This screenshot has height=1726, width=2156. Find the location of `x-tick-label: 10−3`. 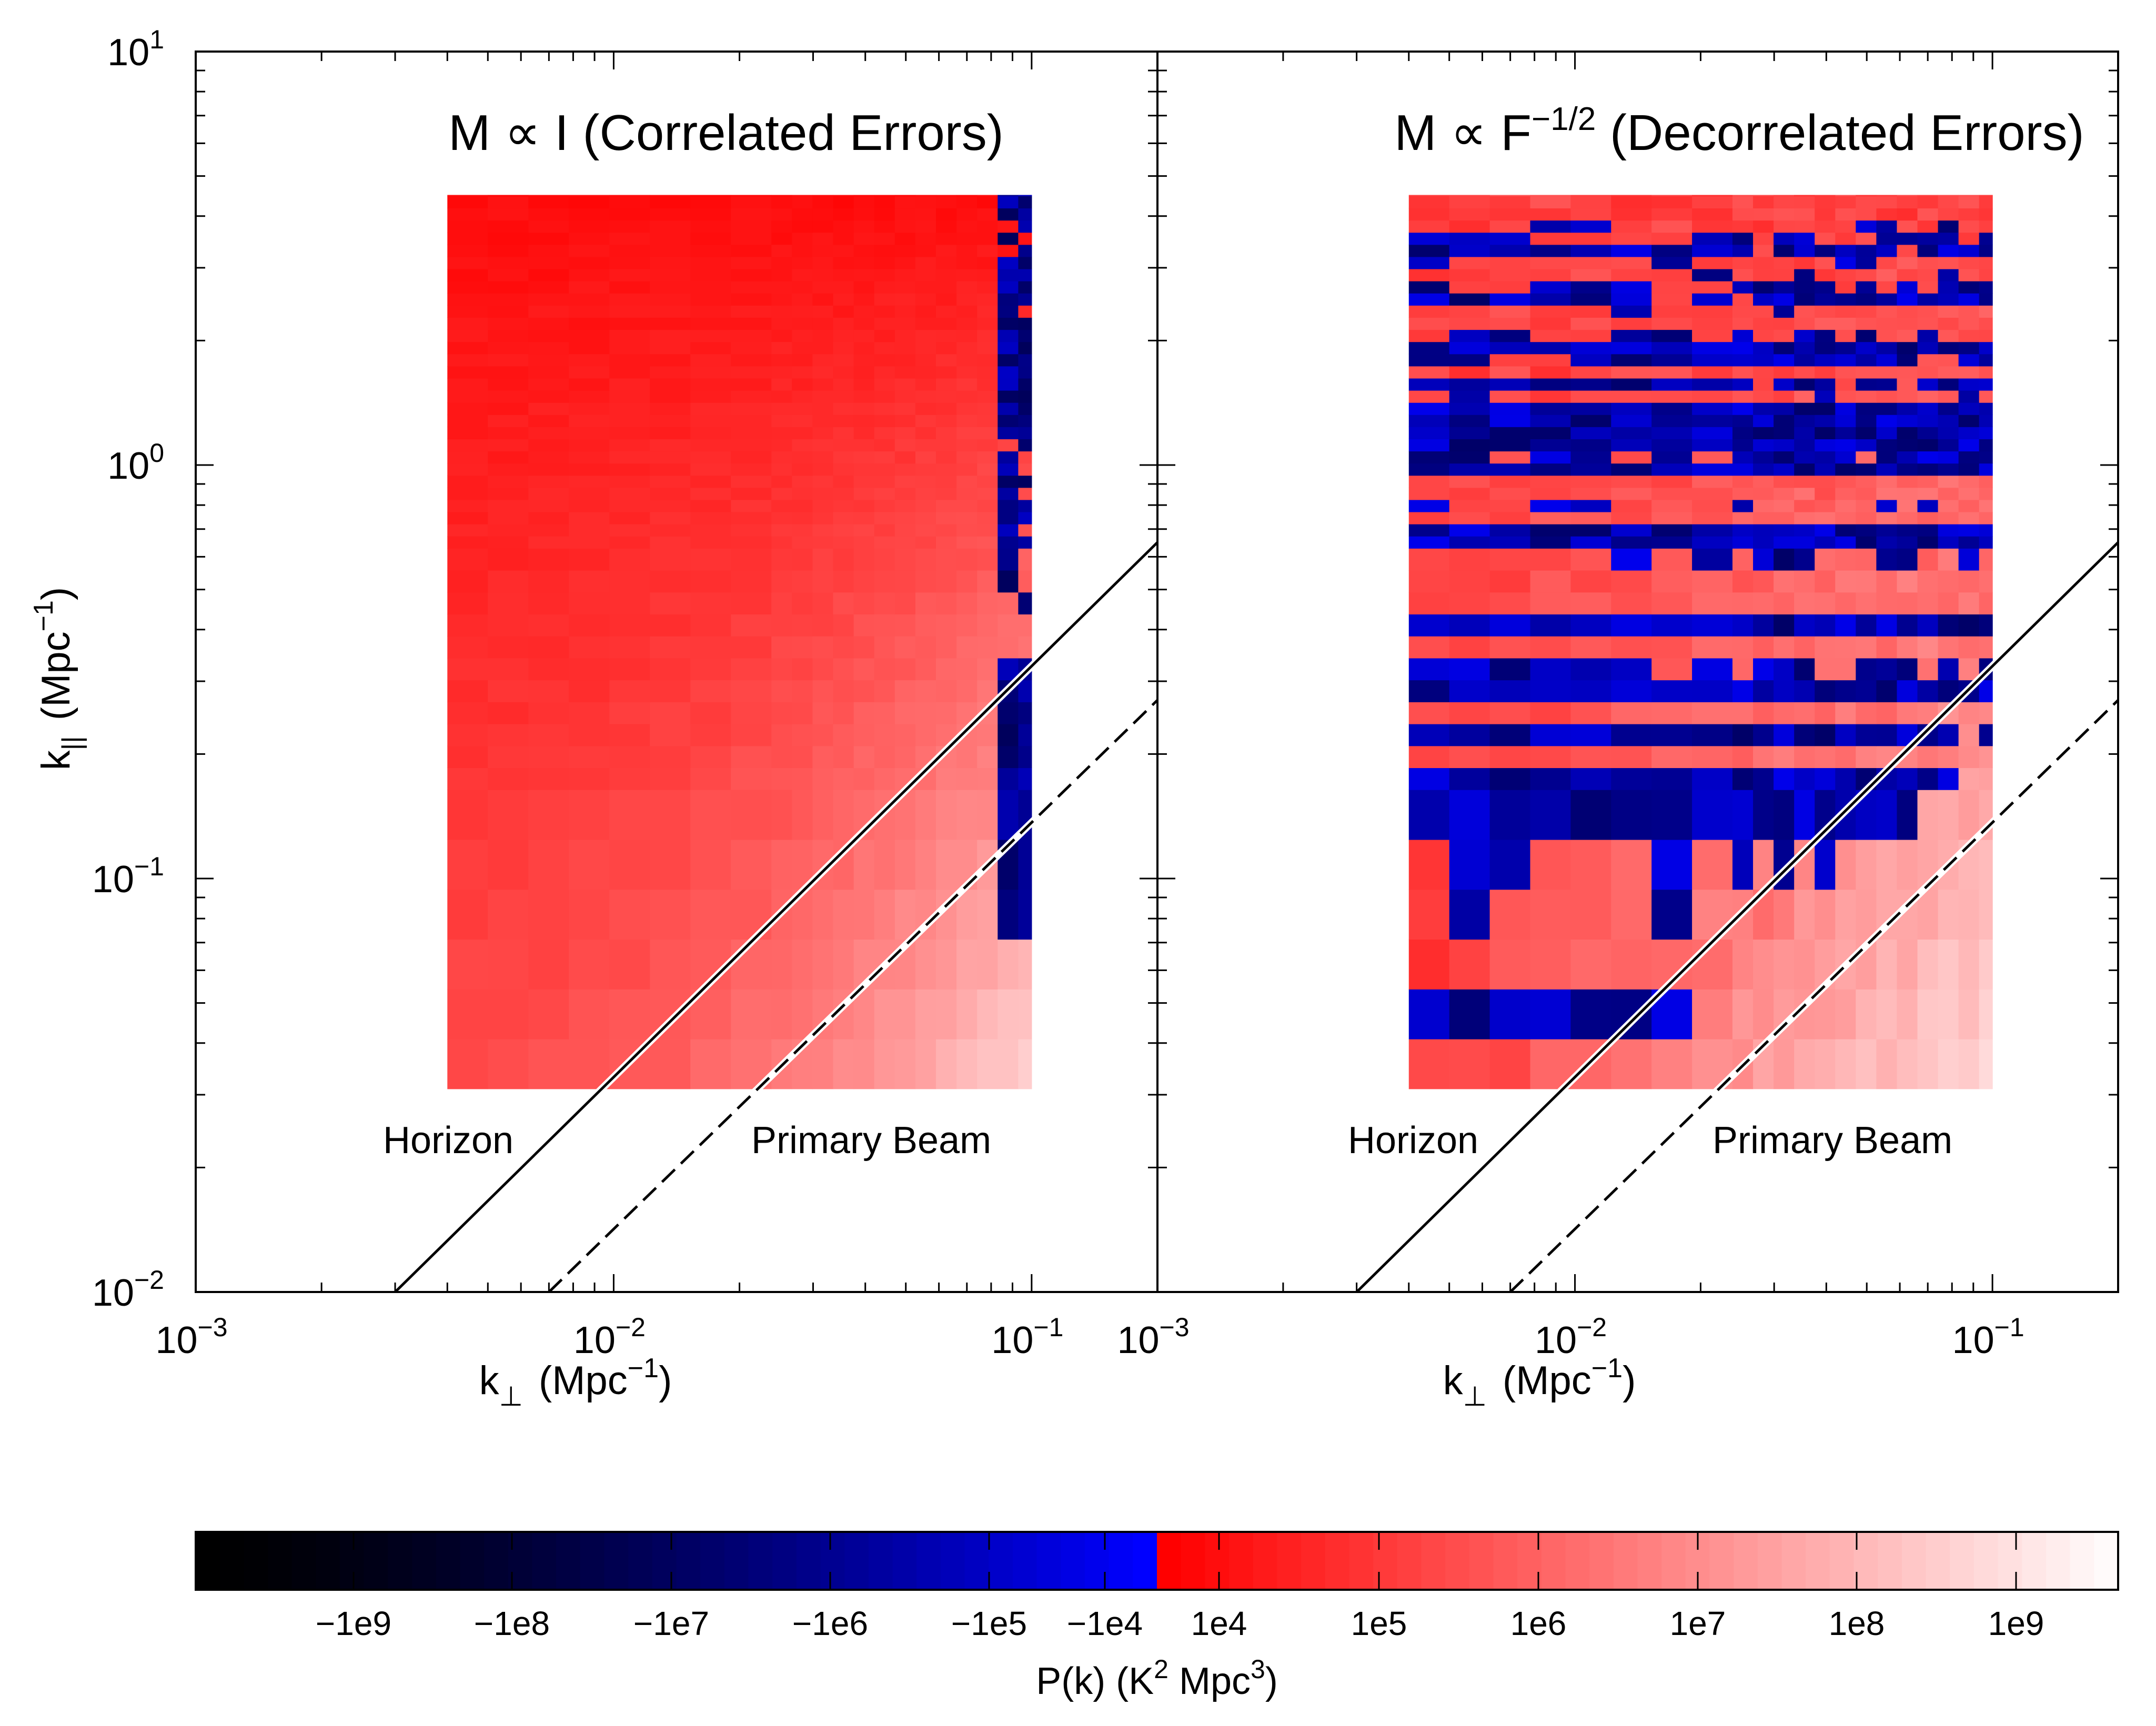

x-tick-label: 10−3 is located at coordinates (191, 1337).